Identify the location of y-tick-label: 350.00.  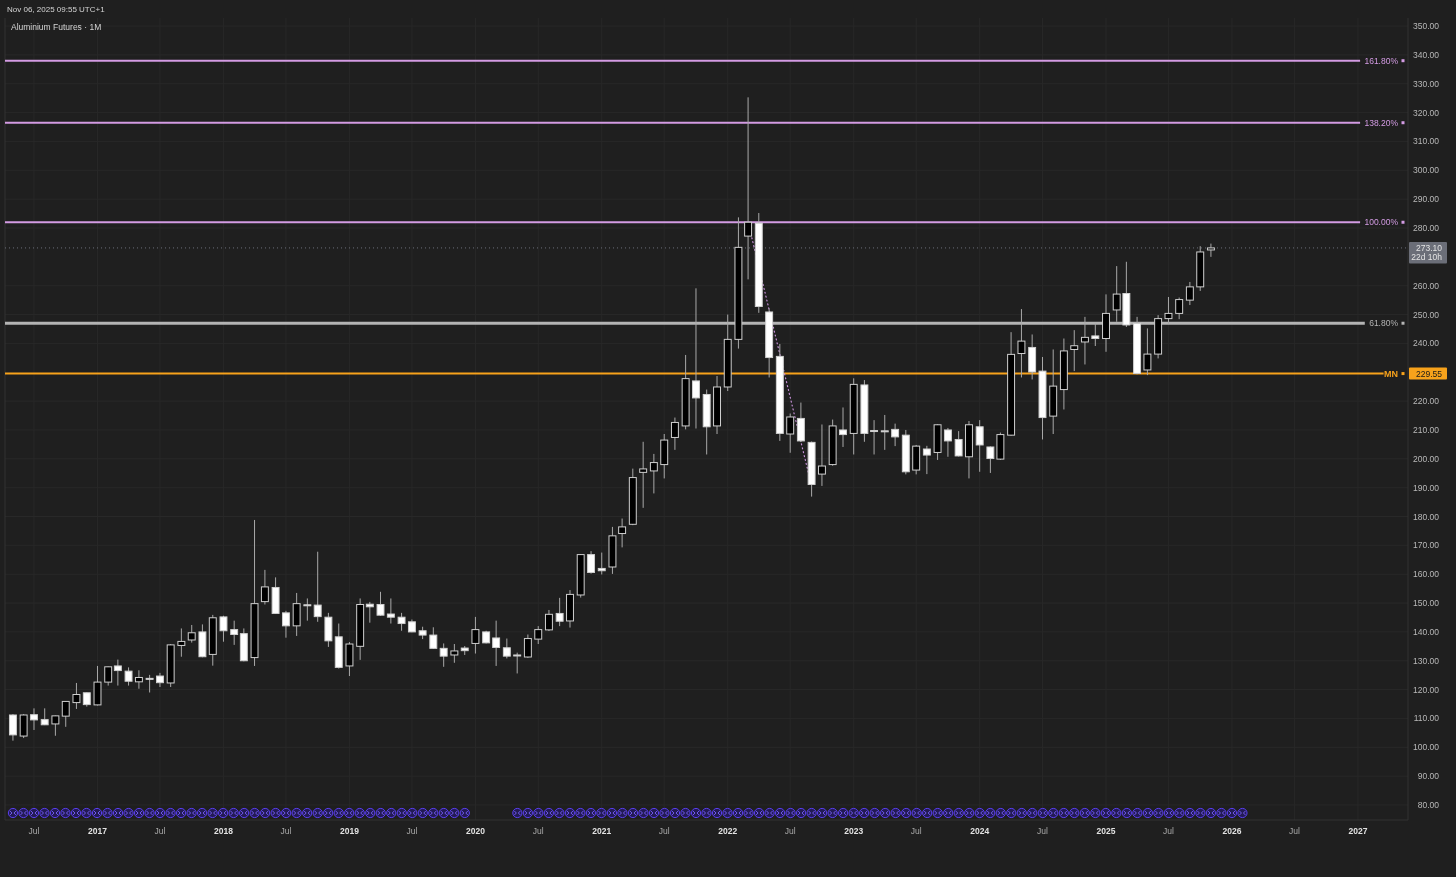
(1426, 26).